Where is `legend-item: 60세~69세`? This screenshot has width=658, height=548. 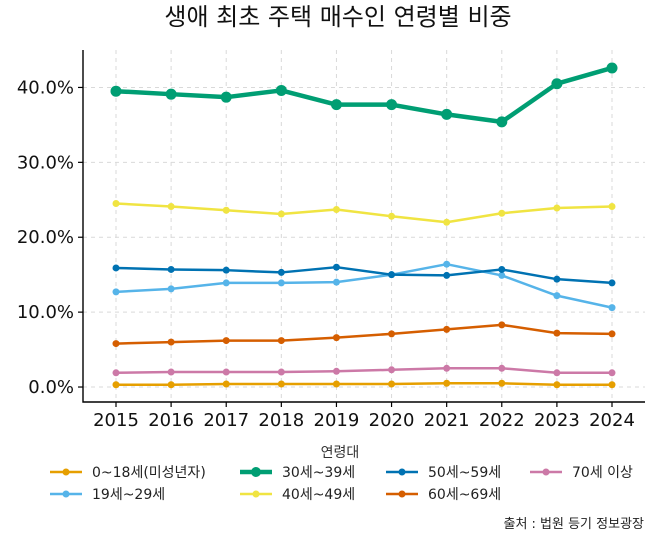 legend-item: 60세~69세 is located at coordinates (443, 495).